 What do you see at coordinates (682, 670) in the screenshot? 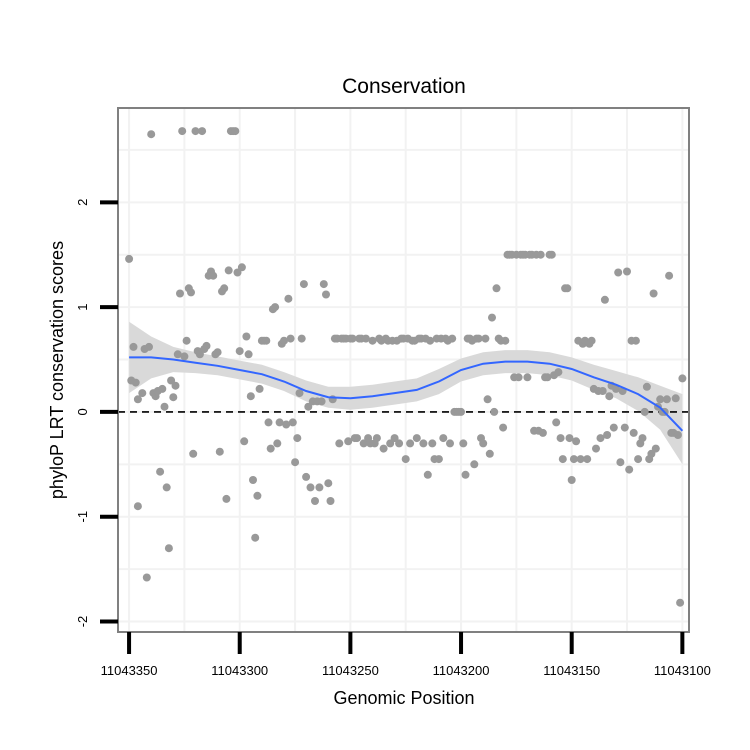
I see `x-tick-label: 11043100` at bounding box center [682, 670].